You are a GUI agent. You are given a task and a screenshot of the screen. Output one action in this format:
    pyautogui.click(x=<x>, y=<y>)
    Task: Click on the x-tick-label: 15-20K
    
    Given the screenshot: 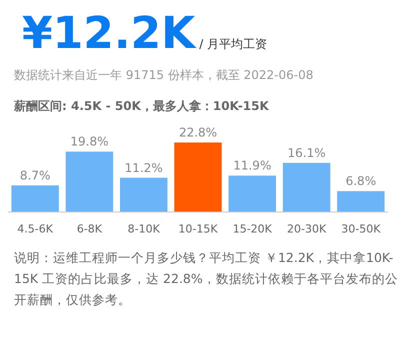 What is the action you would take?
    pyautogui.click(x=252, y=229)
    